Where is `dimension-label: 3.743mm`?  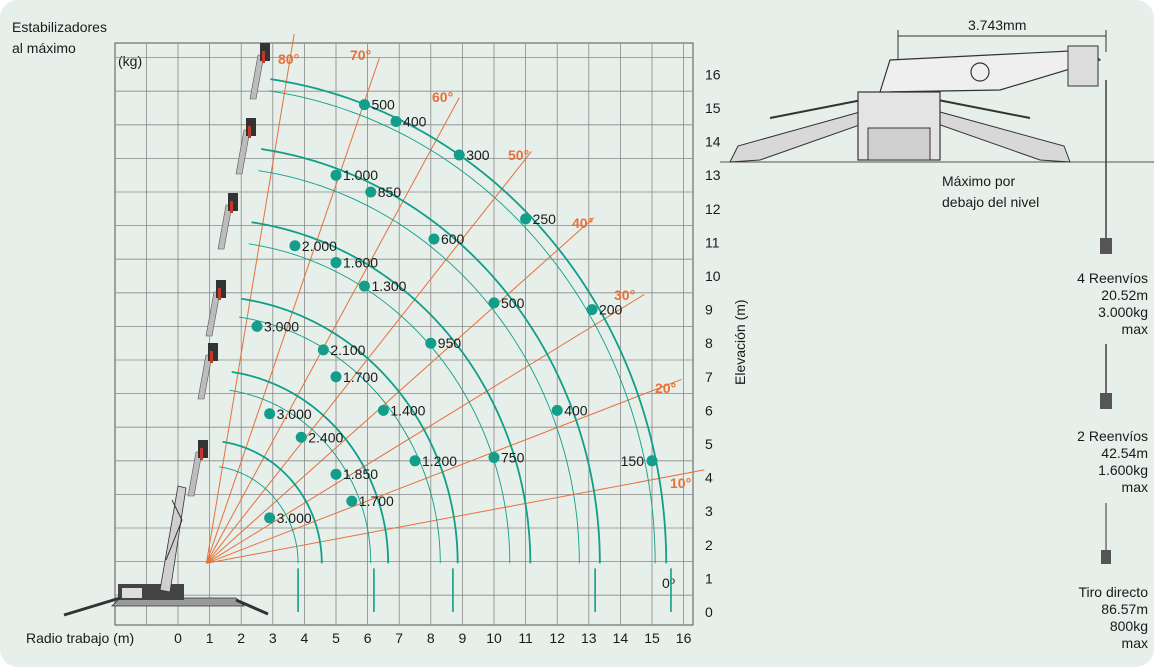 dimension-label: 3.743mm is located at coordinates (997, 25).